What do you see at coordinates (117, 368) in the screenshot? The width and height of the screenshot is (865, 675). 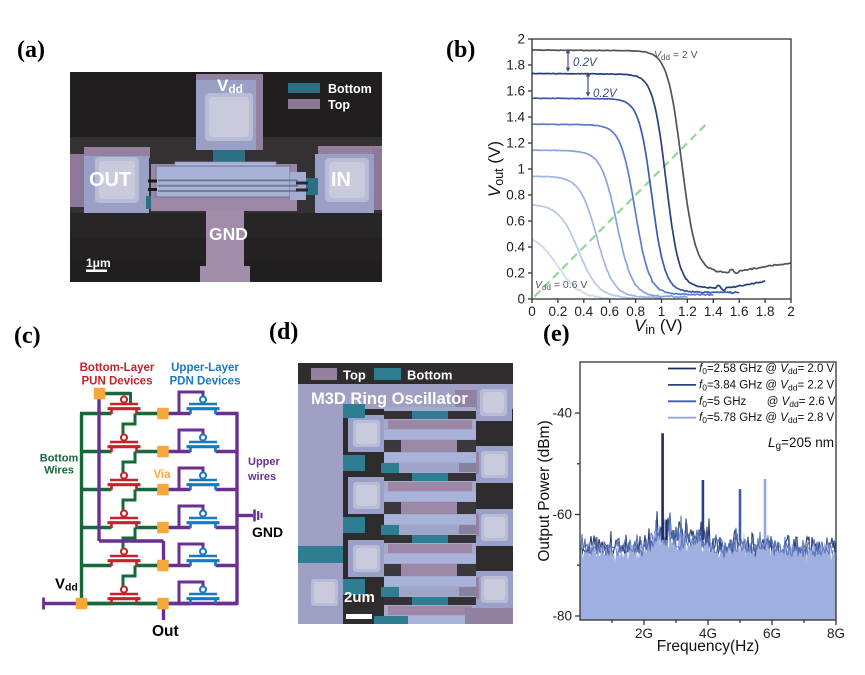 I see `svg-text: Bottom-Layer` at bounding box center [117, 368].